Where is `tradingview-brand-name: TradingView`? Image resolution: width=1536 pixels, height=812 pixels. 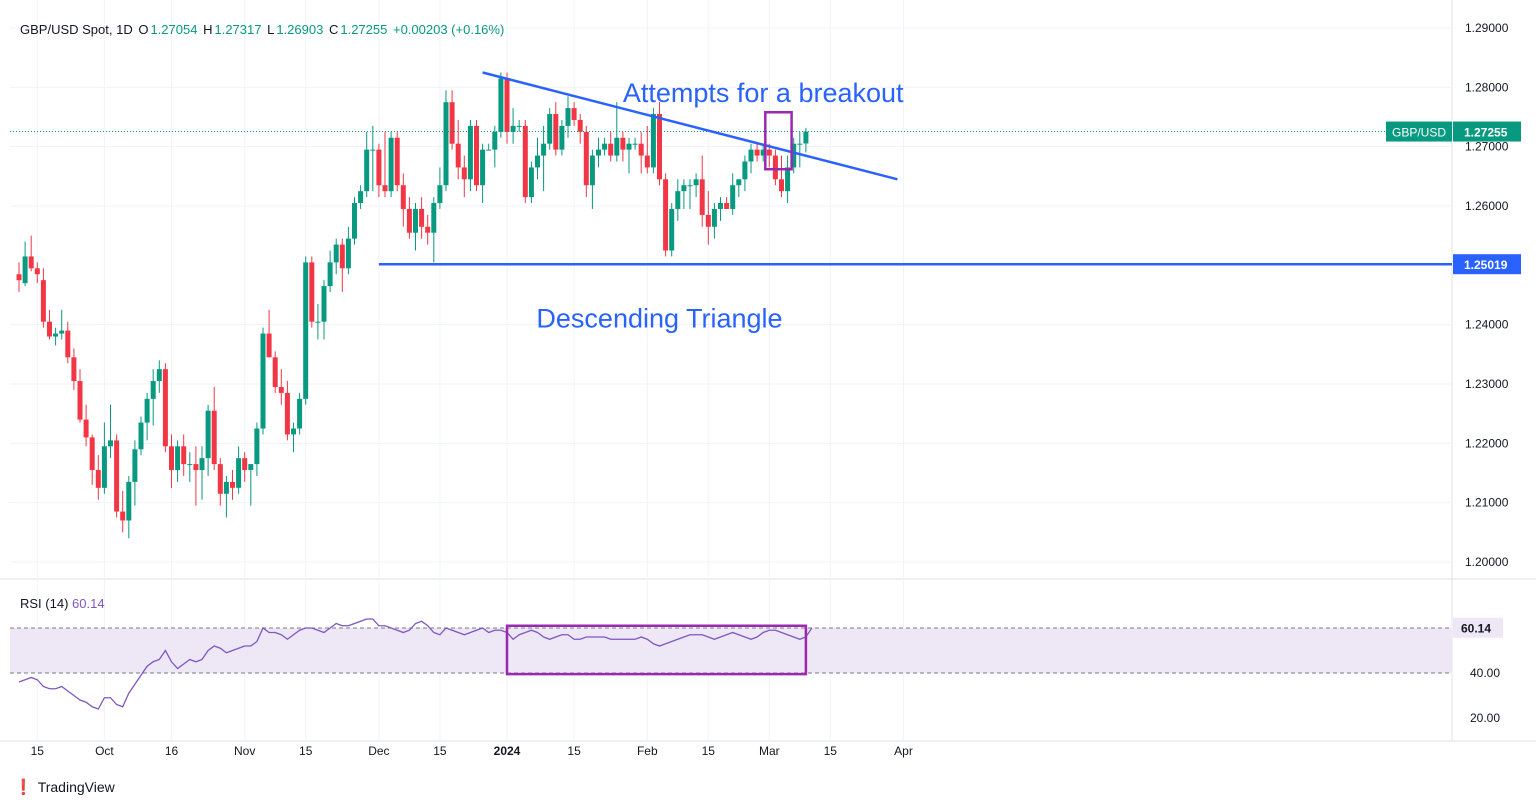
tradingview-brand-name: TradingView is located at coordinates (76, 787).